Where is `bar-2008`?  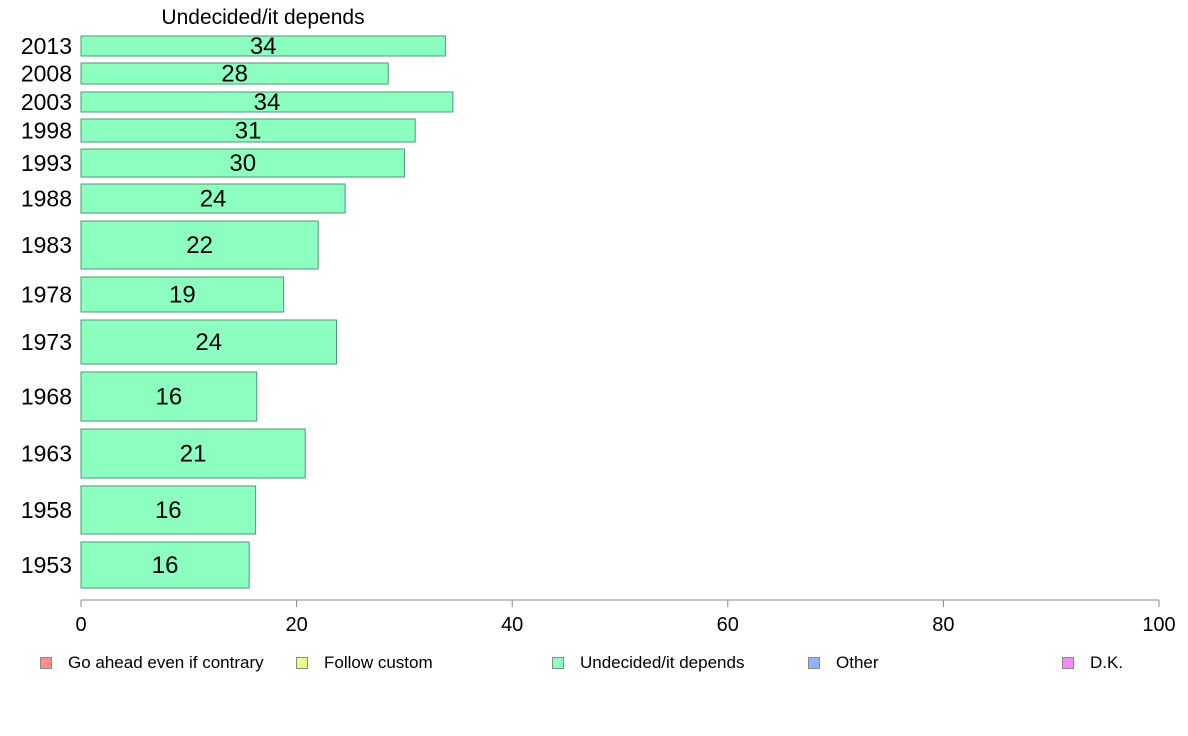
bar-2008 is located at coordinates (234, 73).